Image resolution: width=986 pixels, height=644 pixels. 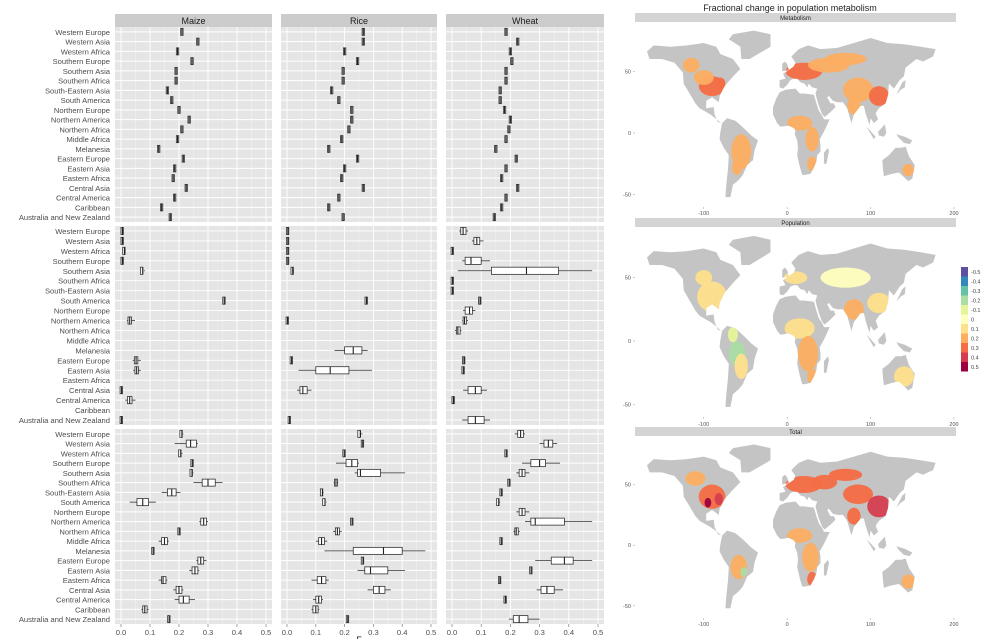 I want to click on category-label: Western Africa, so click(x=86, y=251).